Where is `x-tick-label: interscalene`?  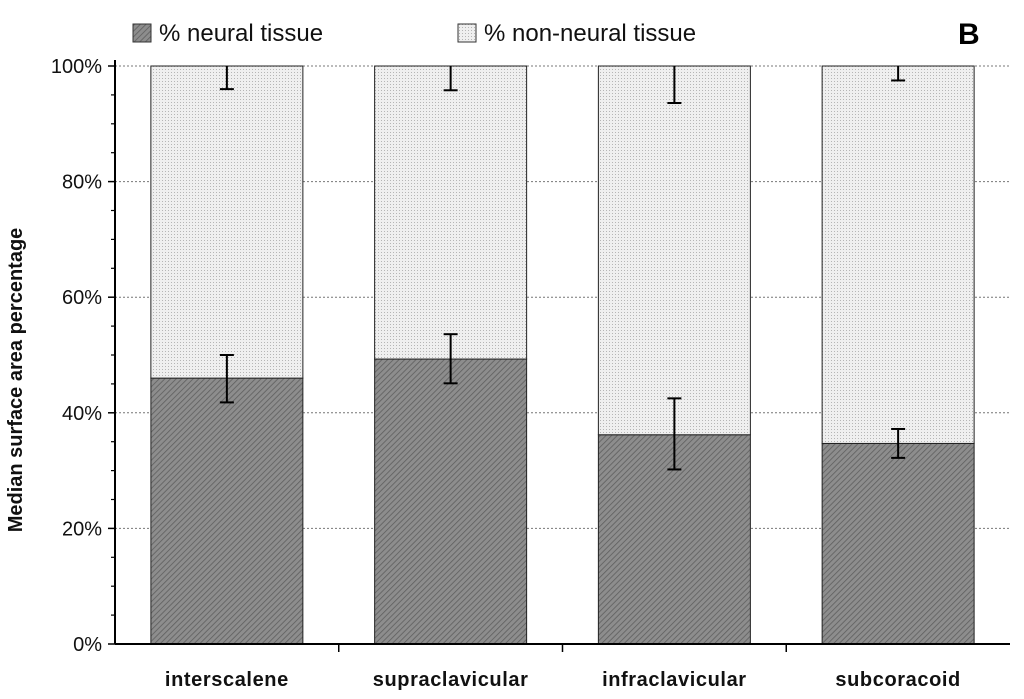 x-tick-label: interscalene is located at coordinates (227, 680).